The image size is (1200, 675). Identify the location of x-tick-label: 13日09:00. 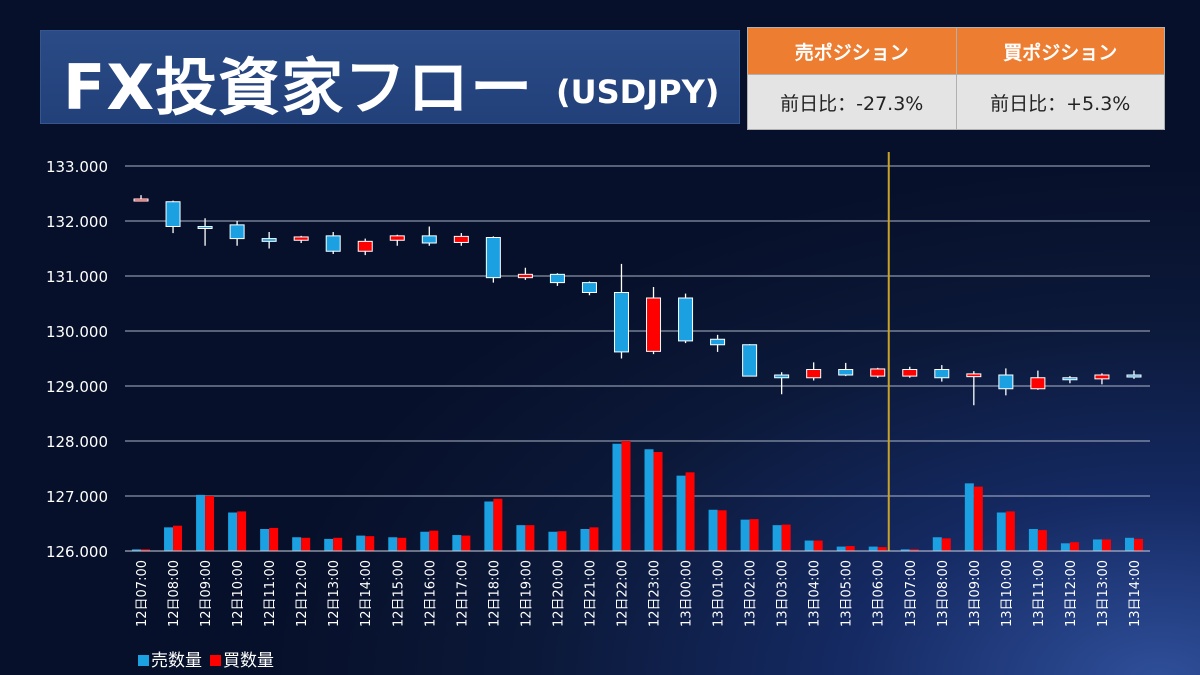
(975, 593).